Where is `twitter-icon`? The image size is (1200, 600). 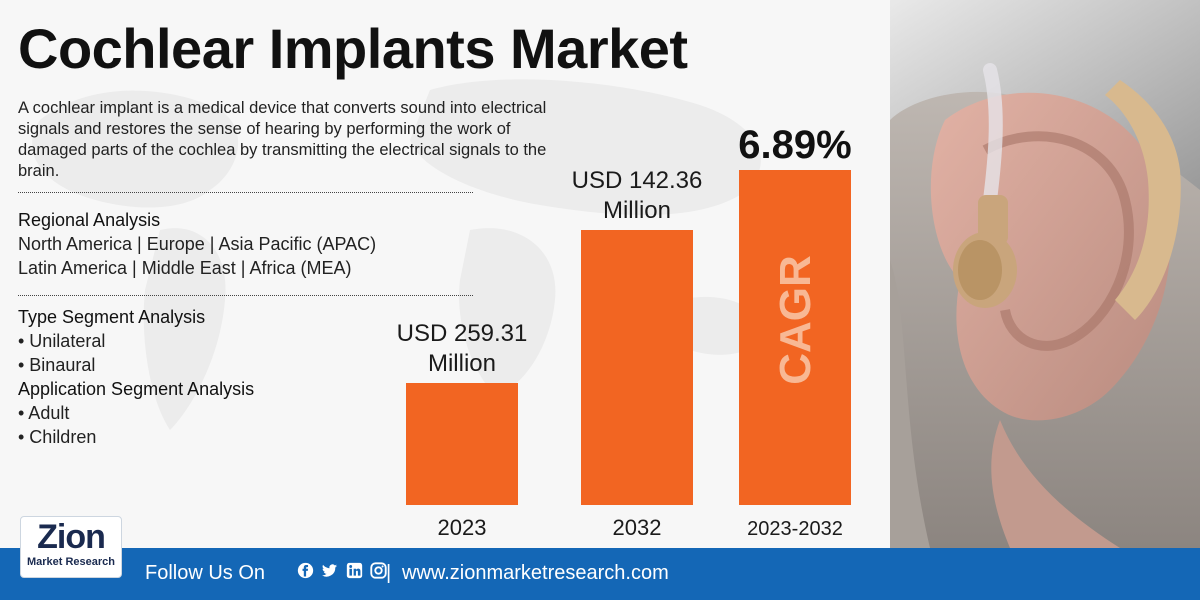 twitter-icon is located at coordinates (329, 570).